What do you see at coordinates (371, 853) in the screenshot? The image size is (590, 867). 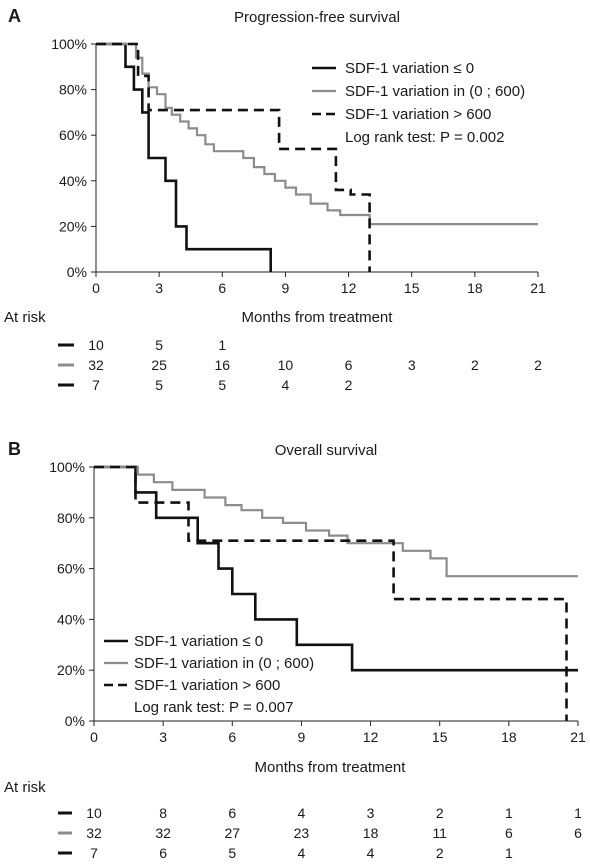 I see `at-risk-count-gt600-4: 4` at bounding box center [371, 853].